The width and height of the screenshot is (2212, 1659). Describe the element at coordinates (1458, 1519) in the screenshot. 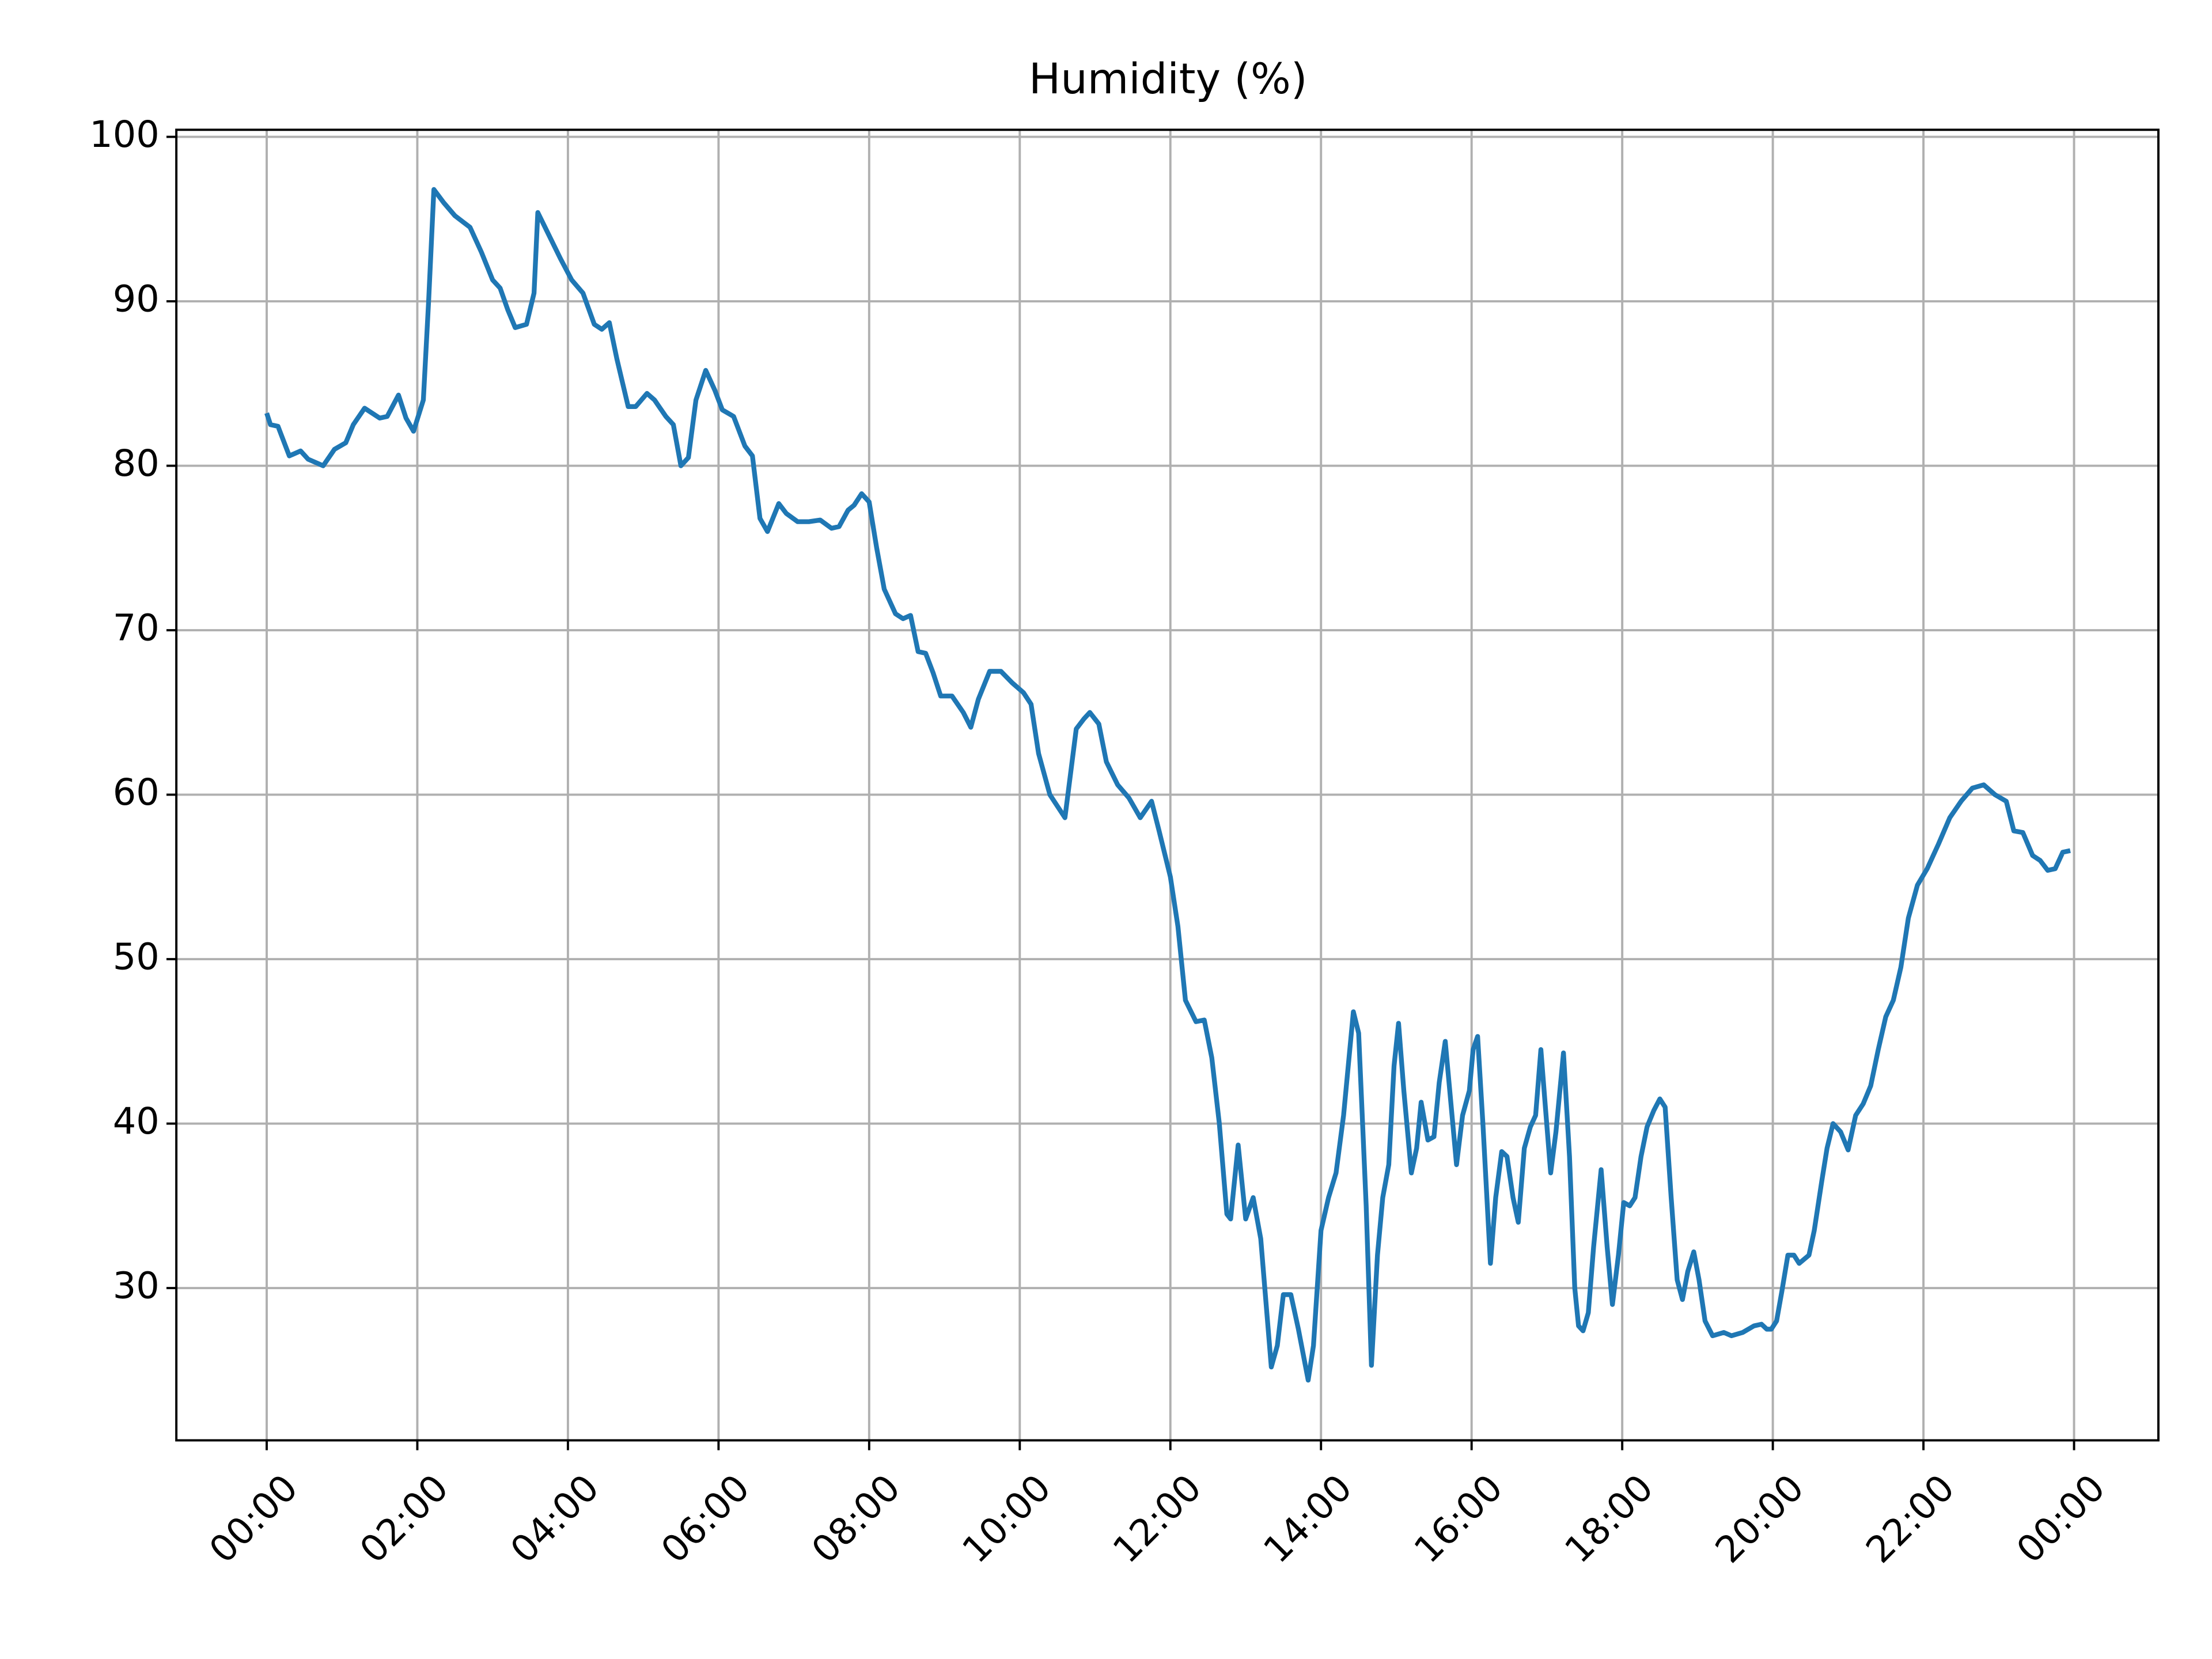

I see `x-tick-label: 16:00` at that location.